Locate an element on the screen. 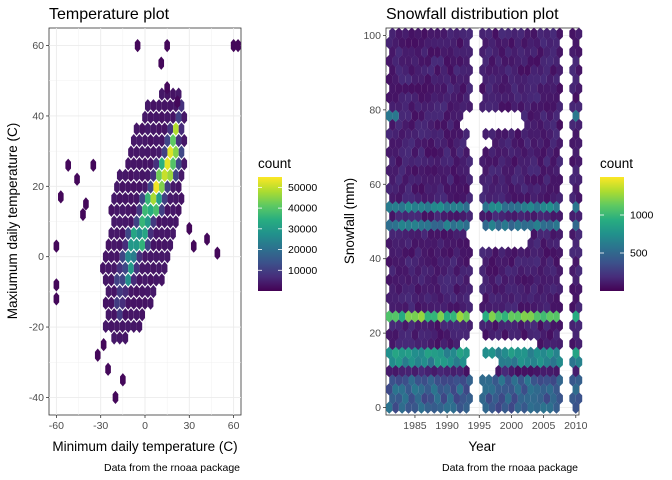  x-tick-label: 1985 is located at coordinates (415, 426).